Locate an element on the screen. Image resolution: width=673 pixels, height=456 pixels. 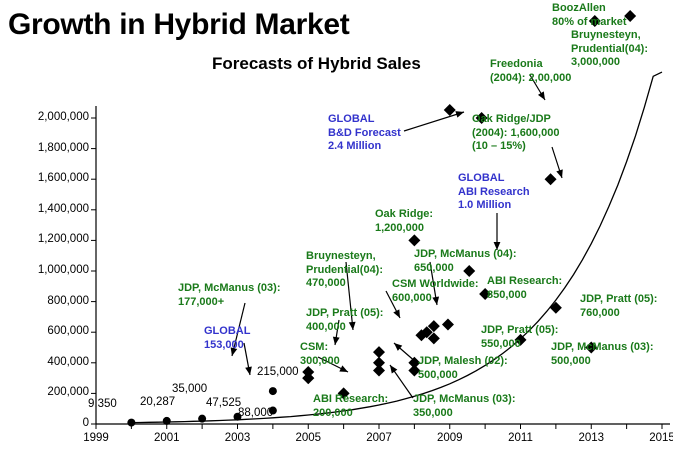
y-axis-tick-label: 1,400,000 is located at coordinates (63, 208).